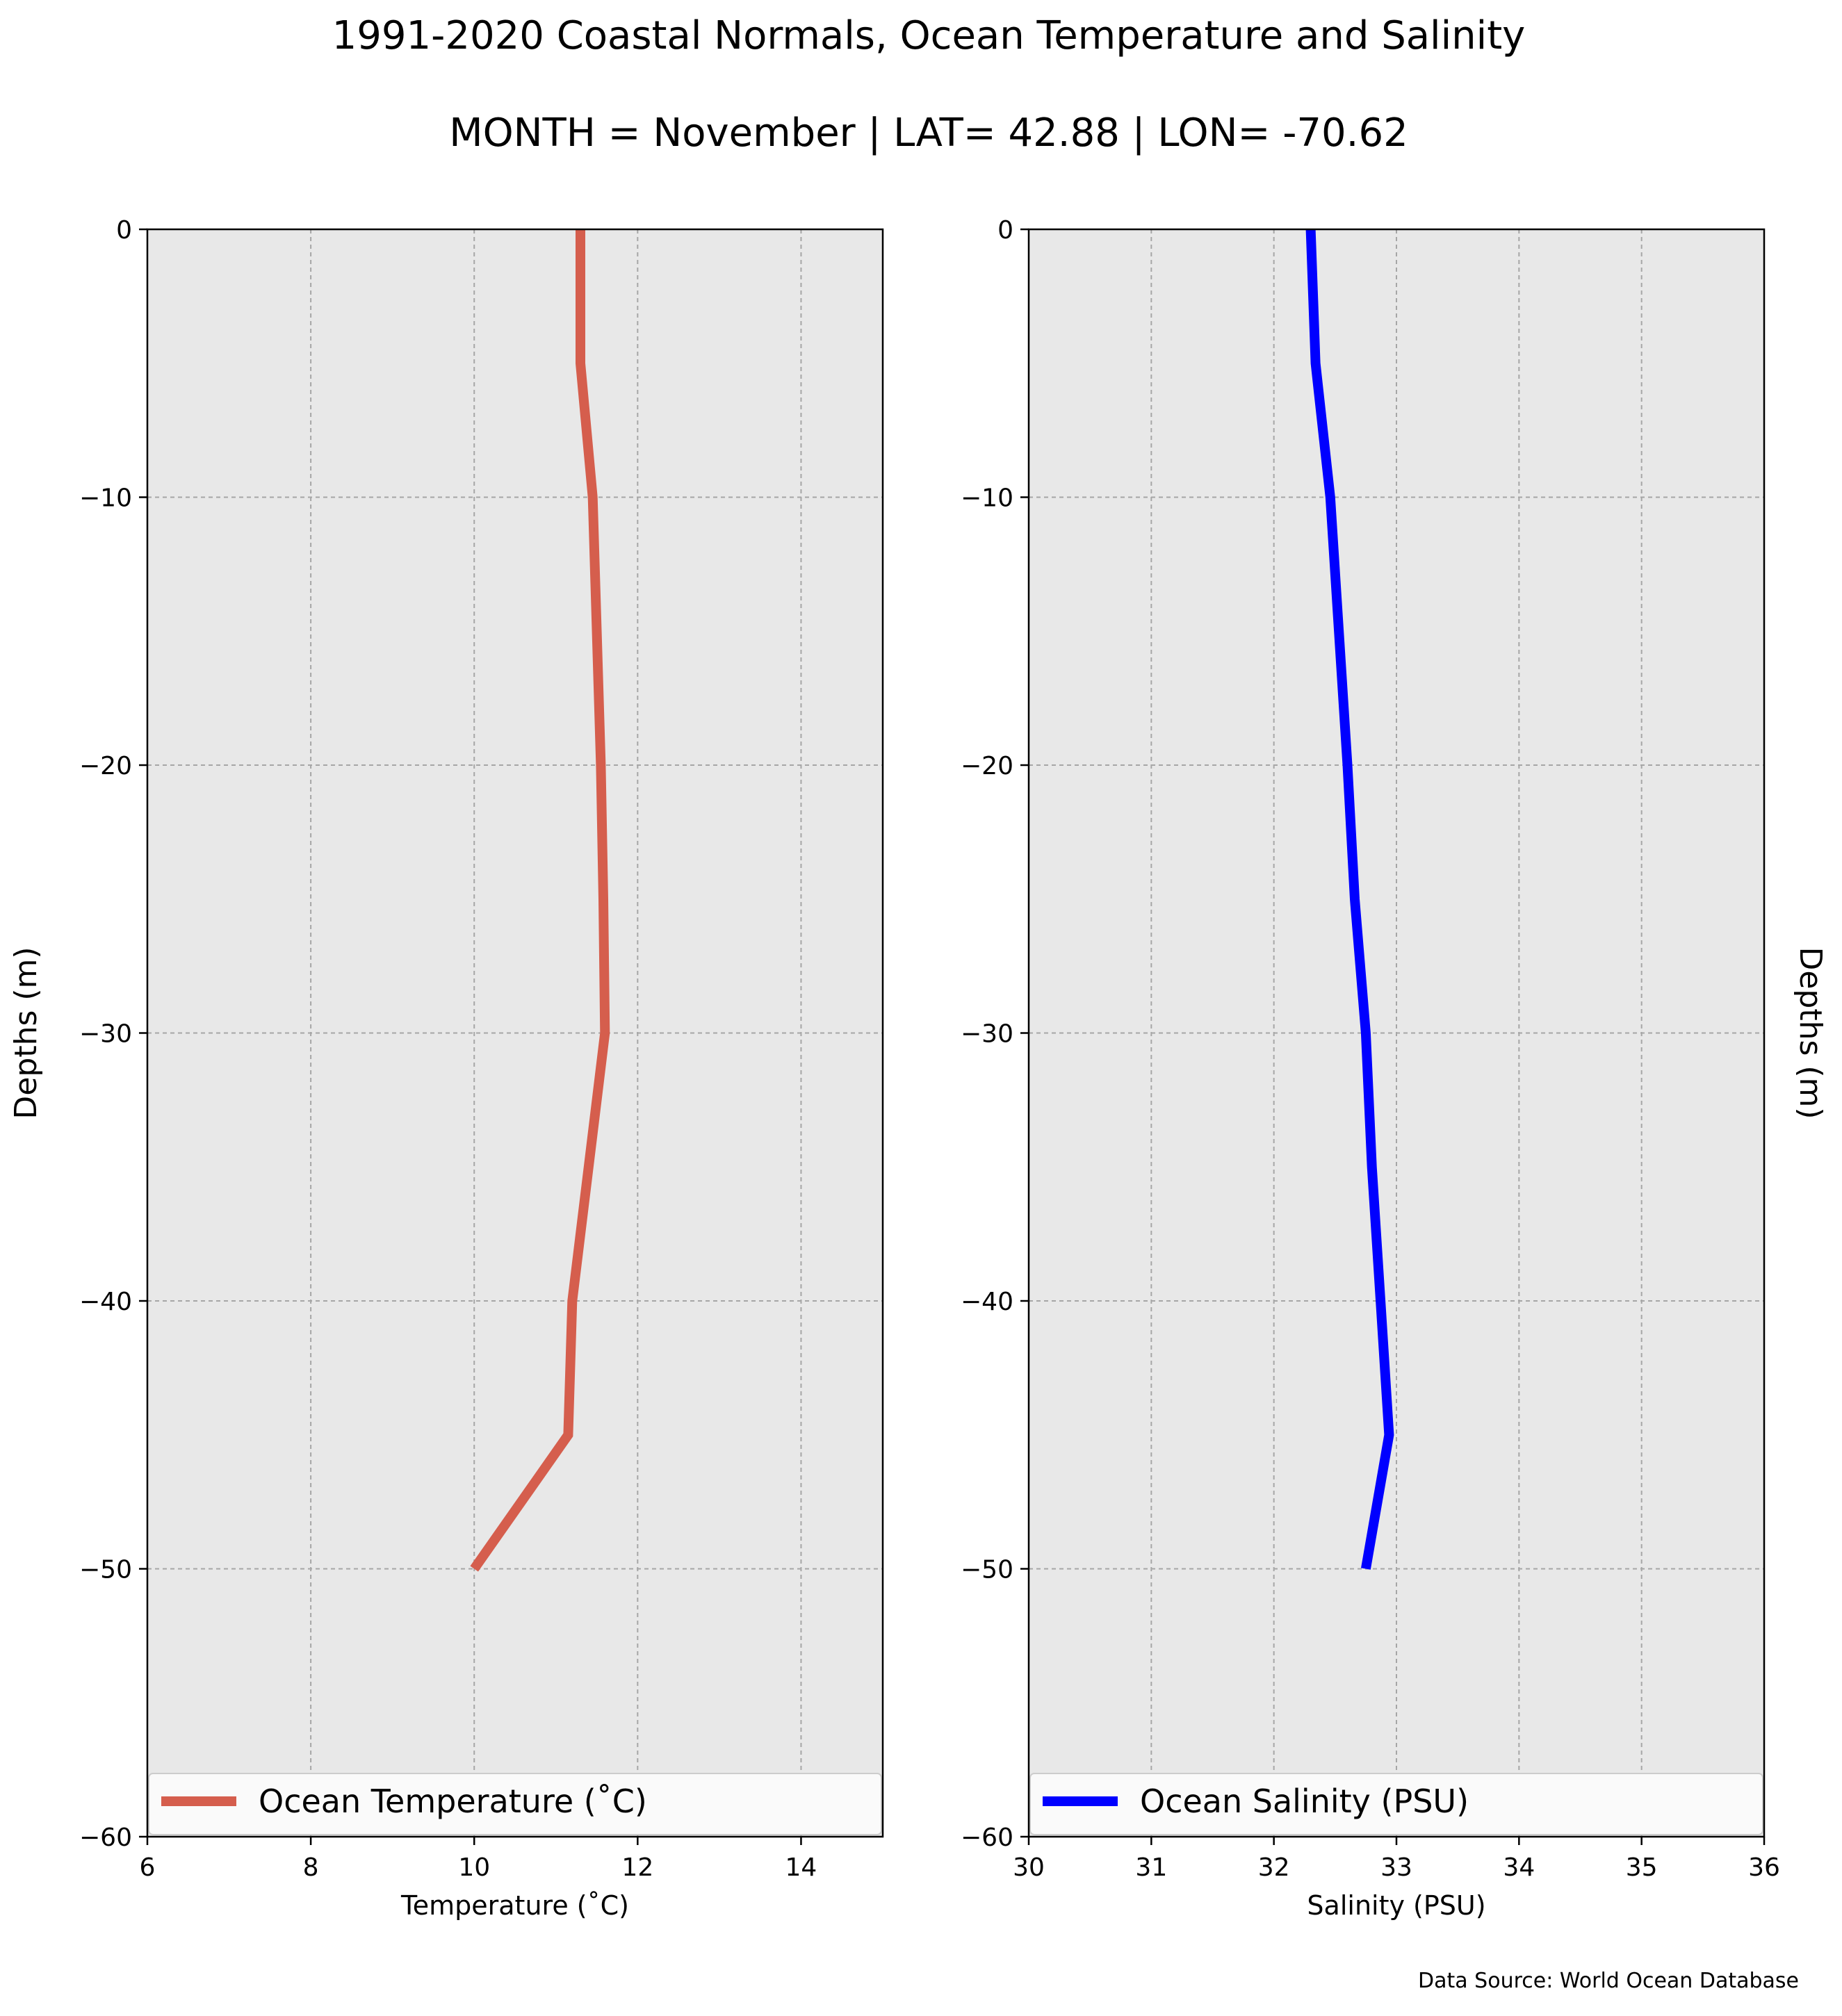  Describe the element at coordinates (1029, 1868) in the screenshot. I see `salinity-xtick-label: 30` at that location.